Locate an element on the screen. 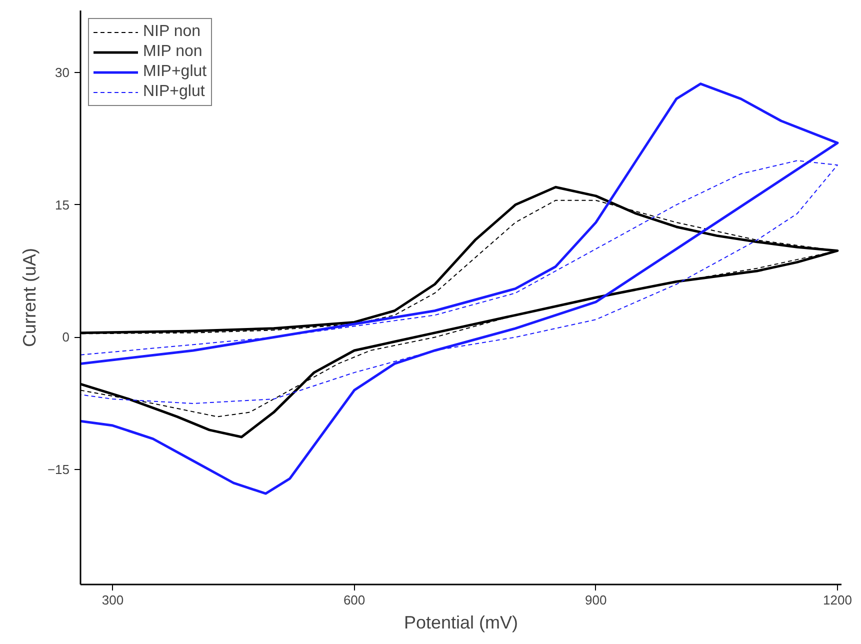 This screenshot has width=861, height=644. y-tick-label: 0 is located at coordinates (66, 337).